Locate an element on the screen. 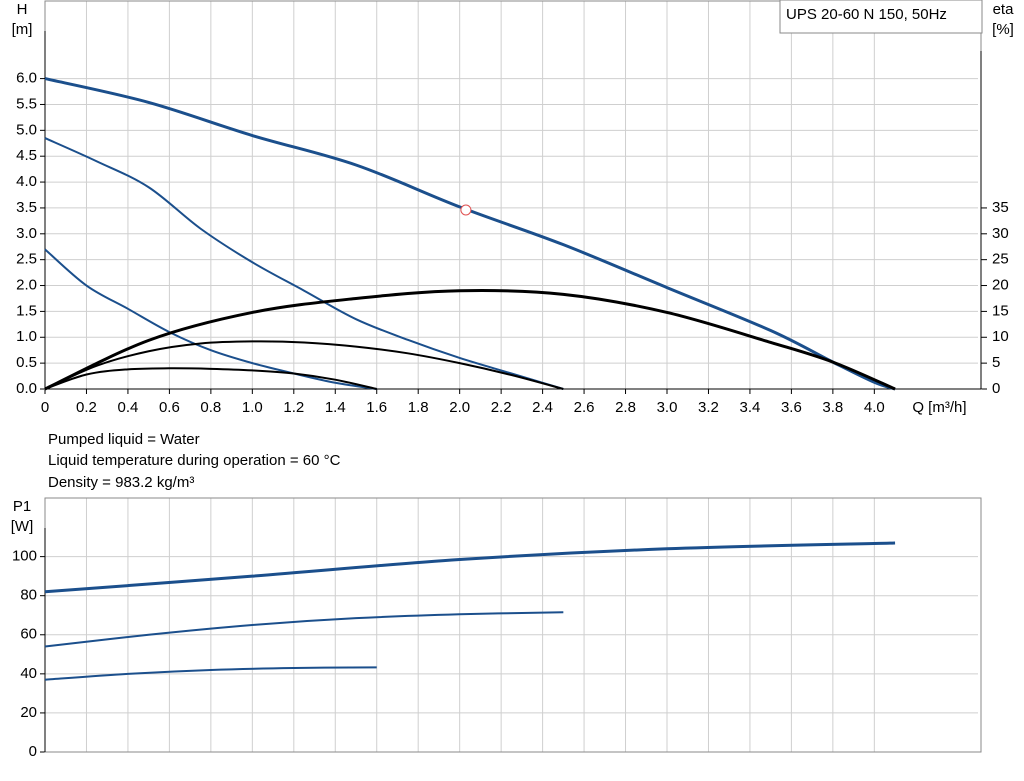 The image size is (1024, 781). x-tick-label: 1.2 is located at coordinates (293, 407).